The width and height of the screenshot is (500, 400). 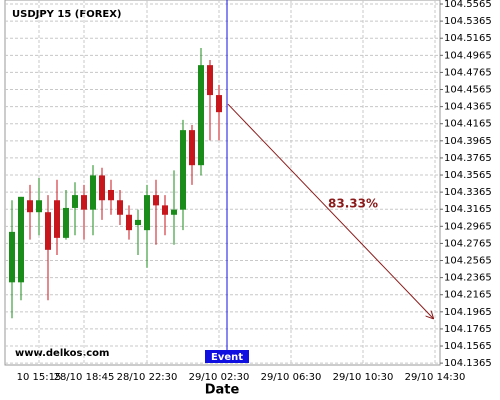 What do you see at coordinates (84, 377) in the screenshot?
I see `x-tick-label: 28/10 18:45` at bounding box center [84, 377].